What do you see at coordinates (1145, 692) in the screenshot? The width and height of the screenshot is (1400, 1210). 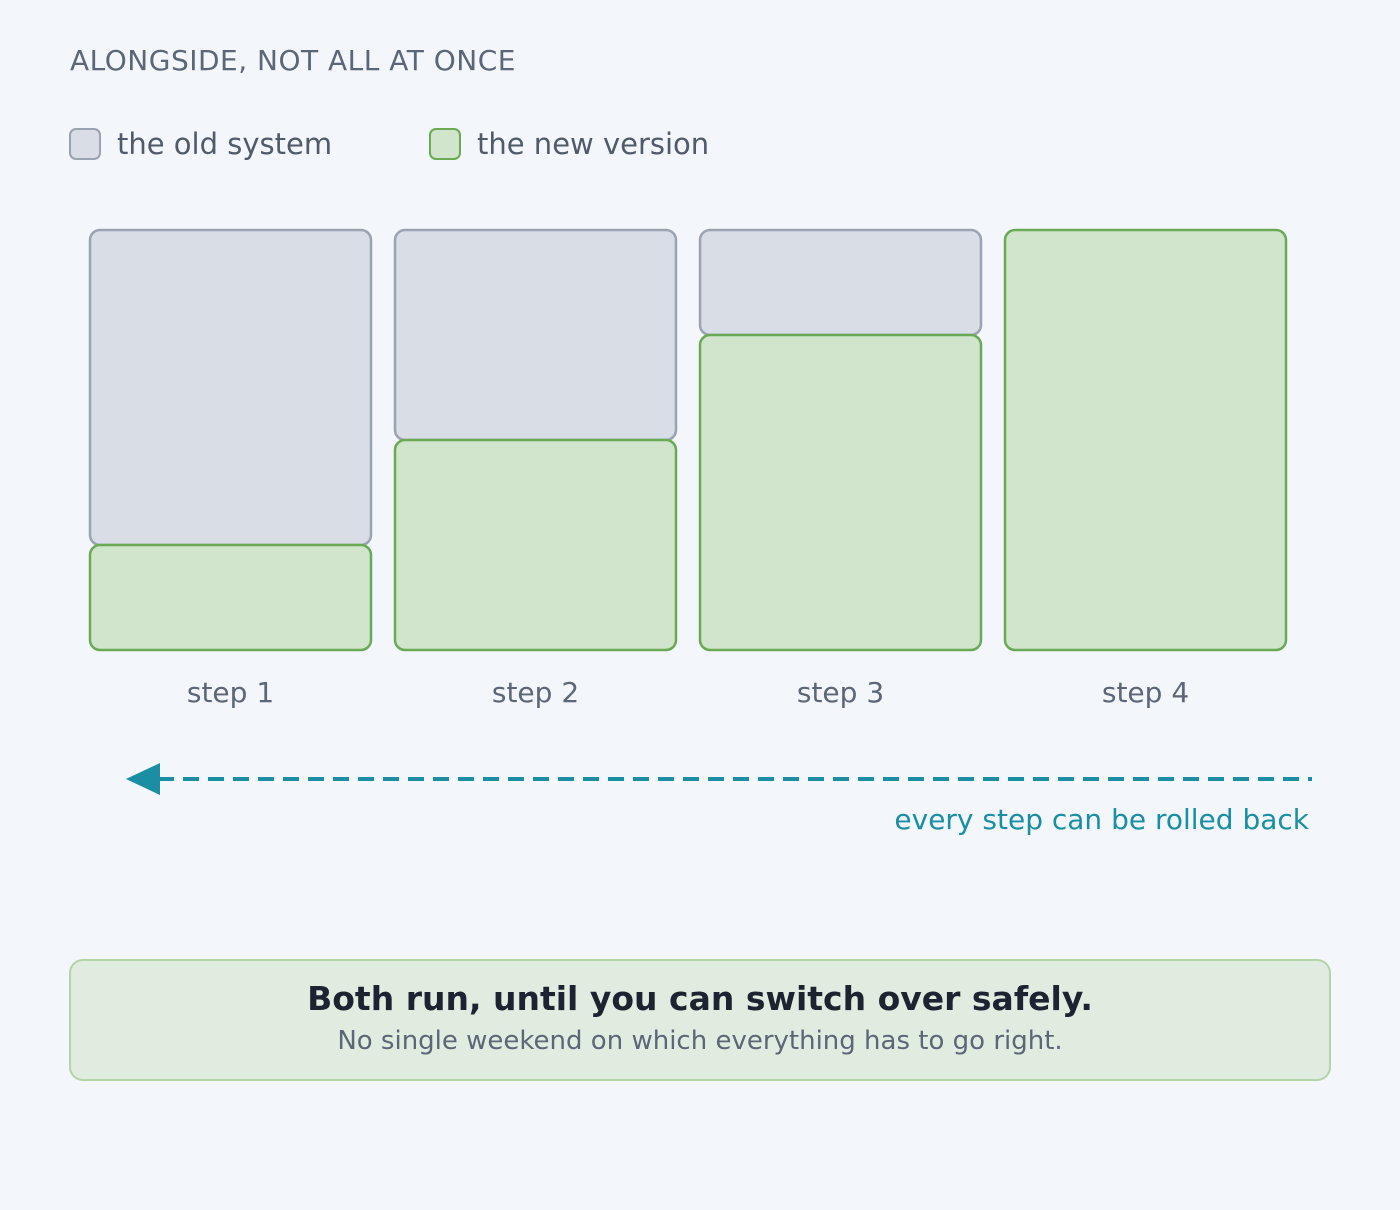 I see `step-4-label: step 4` at bounding box center [1145, 692].